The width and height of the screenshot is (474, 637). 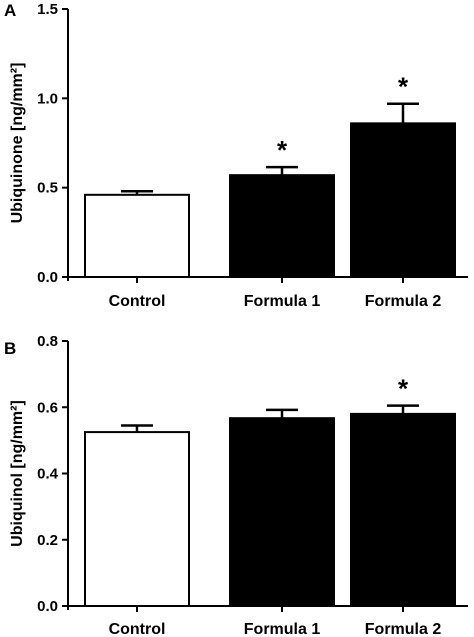 What do you see at coordinates (47, 341) in the screenshot?
I see `y-tick-label: 0.8` at bounding box center [47, 341].